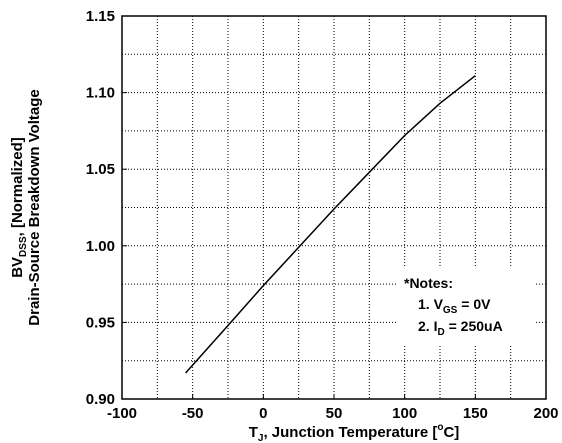  I want to click on x-axis-subscript: J, so click(261, 438).